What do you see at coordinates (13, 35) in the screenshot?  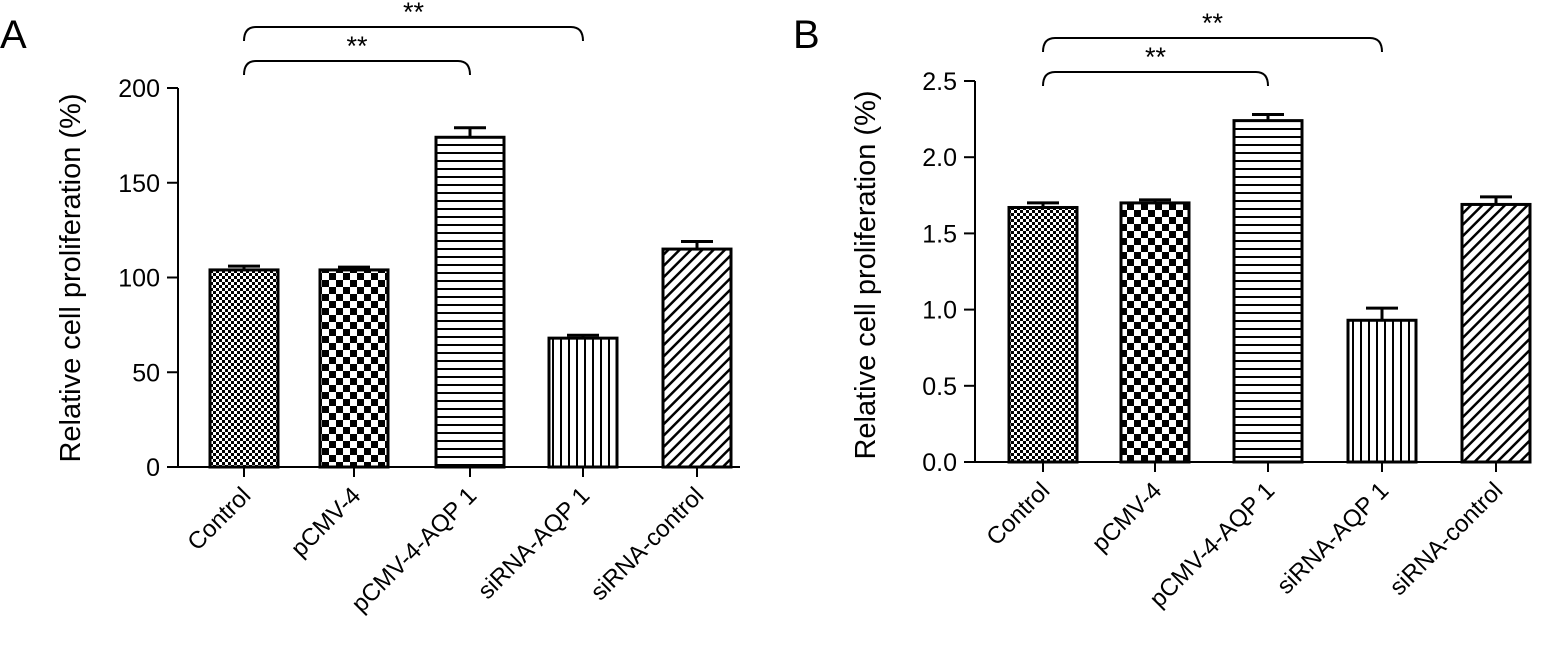 I see `panel-letter: A` at bounding box center [13, 35].